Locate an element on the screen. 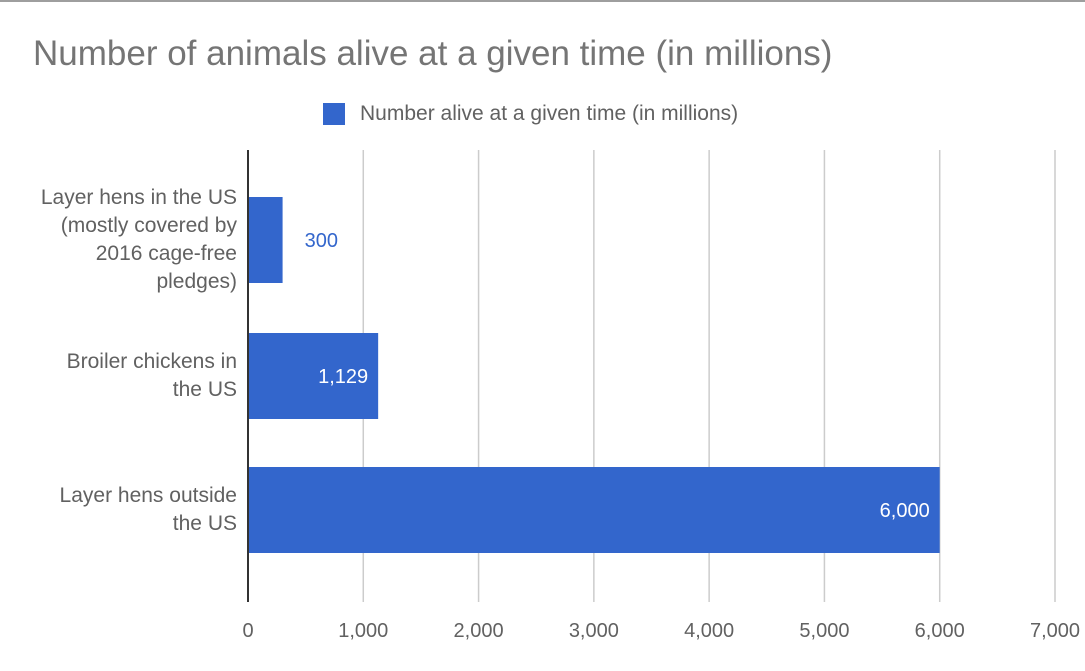 Image resolution: width=1085 pixels, height=671 pixels. category-label: Broiler chickens in the US is located at coordinates (122, 376).